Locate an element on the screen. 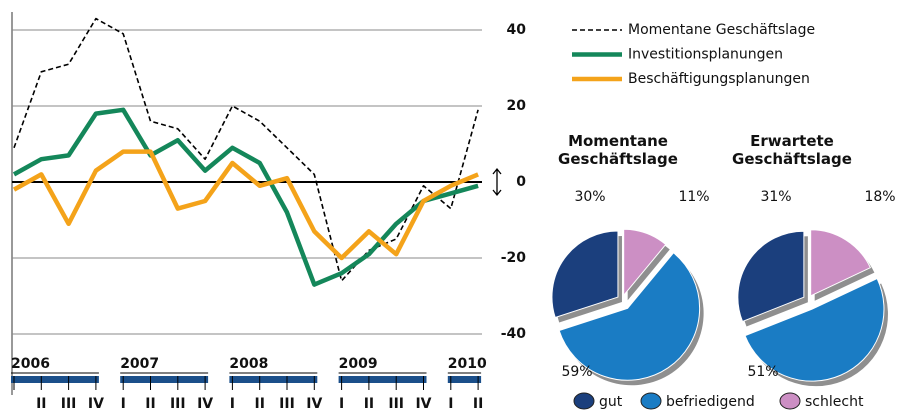 The image size is (901, 410). pie-title: Erwartete Geschäftslage is located at coordinates (792, 150).